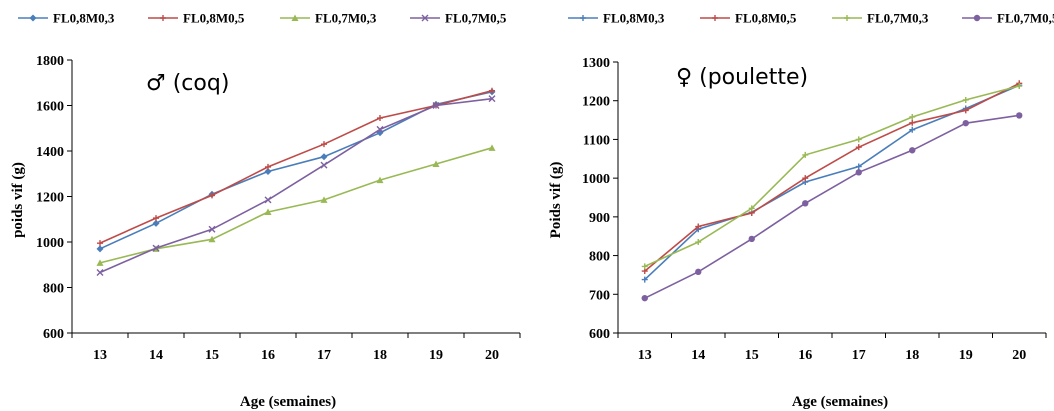 This screenshot has height=411, width=1054. I want to click on y-tick-label: 700, so click(599, 295).